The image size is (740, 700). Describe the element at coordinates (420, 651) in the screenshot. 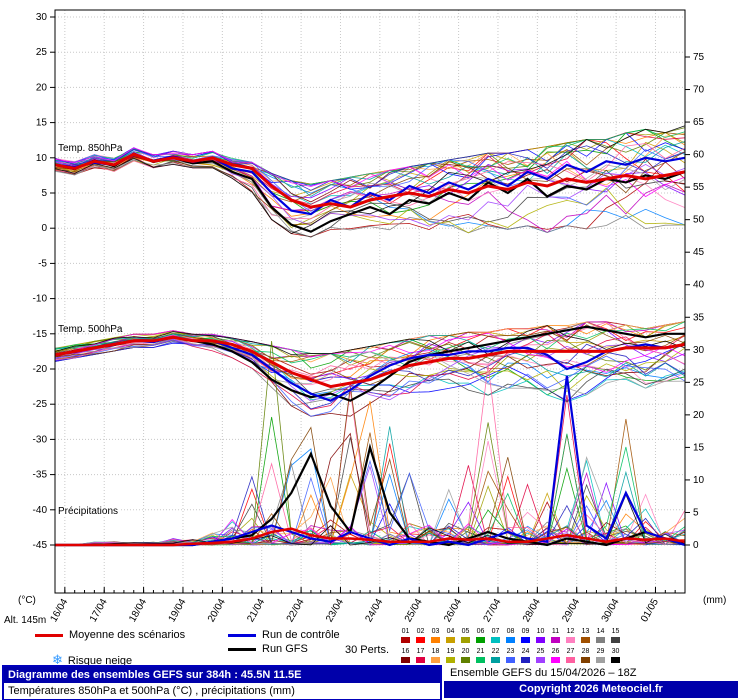

I see `pert-number: 17` at that location.